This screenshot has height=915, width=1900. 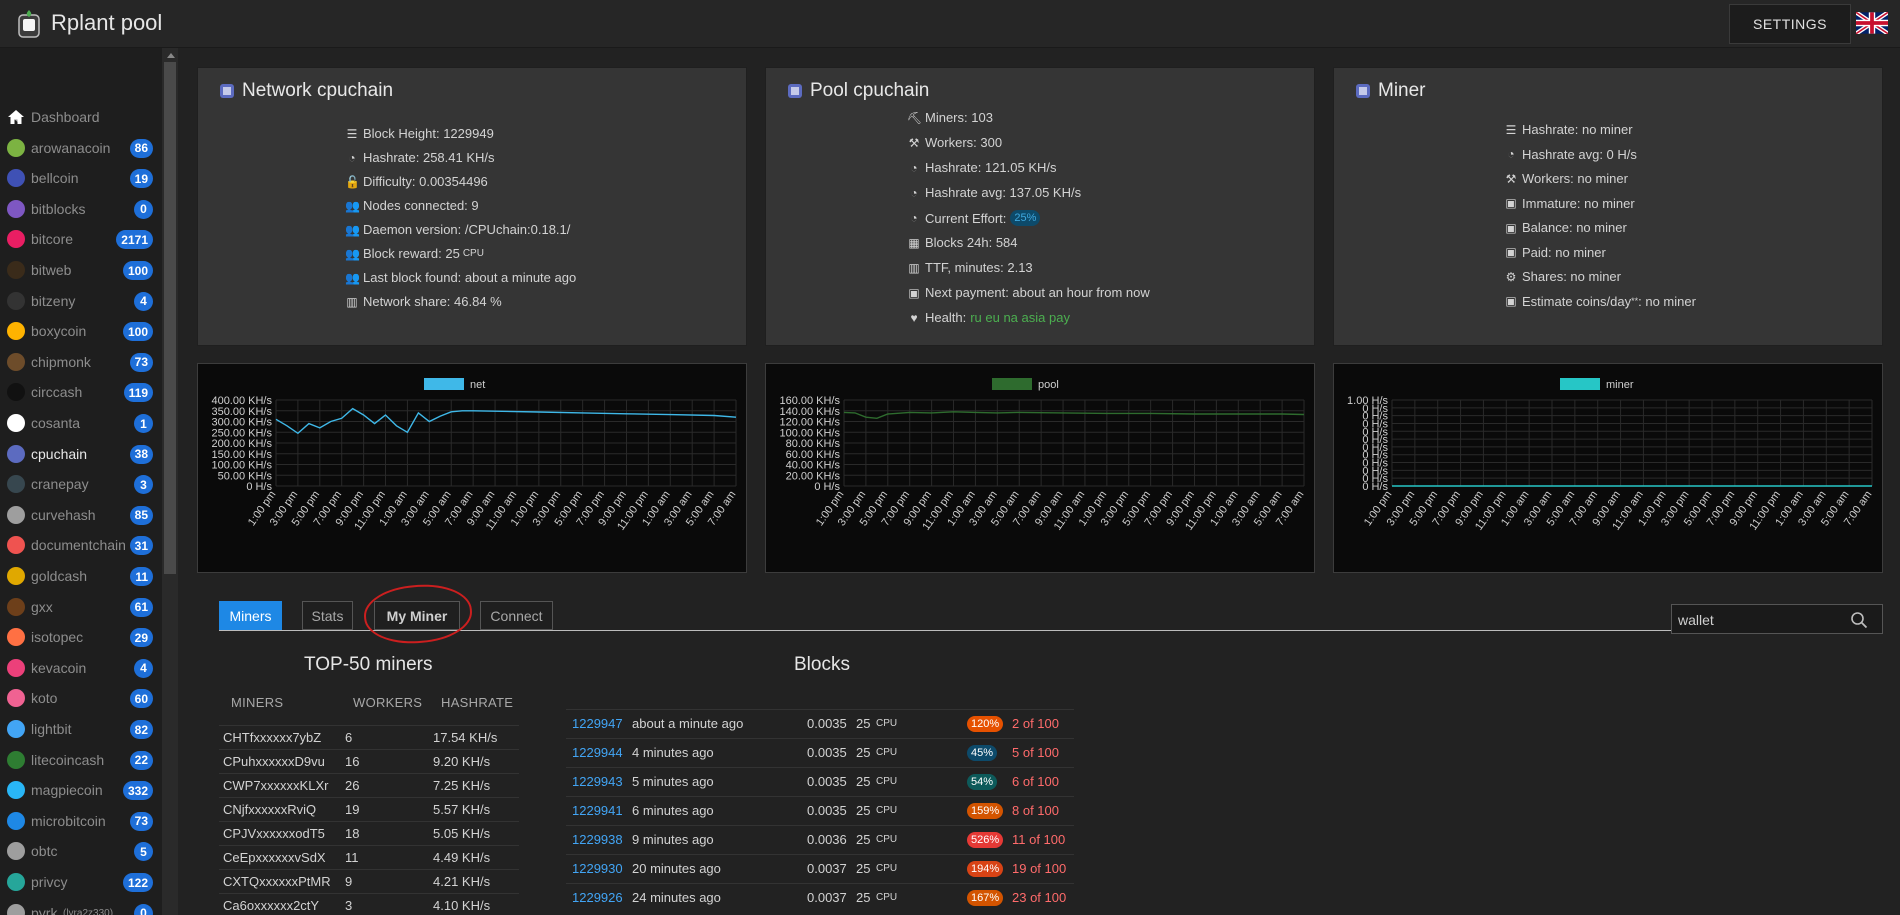 What do you see at coordinates (143, 852) in the screenshot?
I see `sidebar-item-badge: 5` at bounding box center [143, 852].